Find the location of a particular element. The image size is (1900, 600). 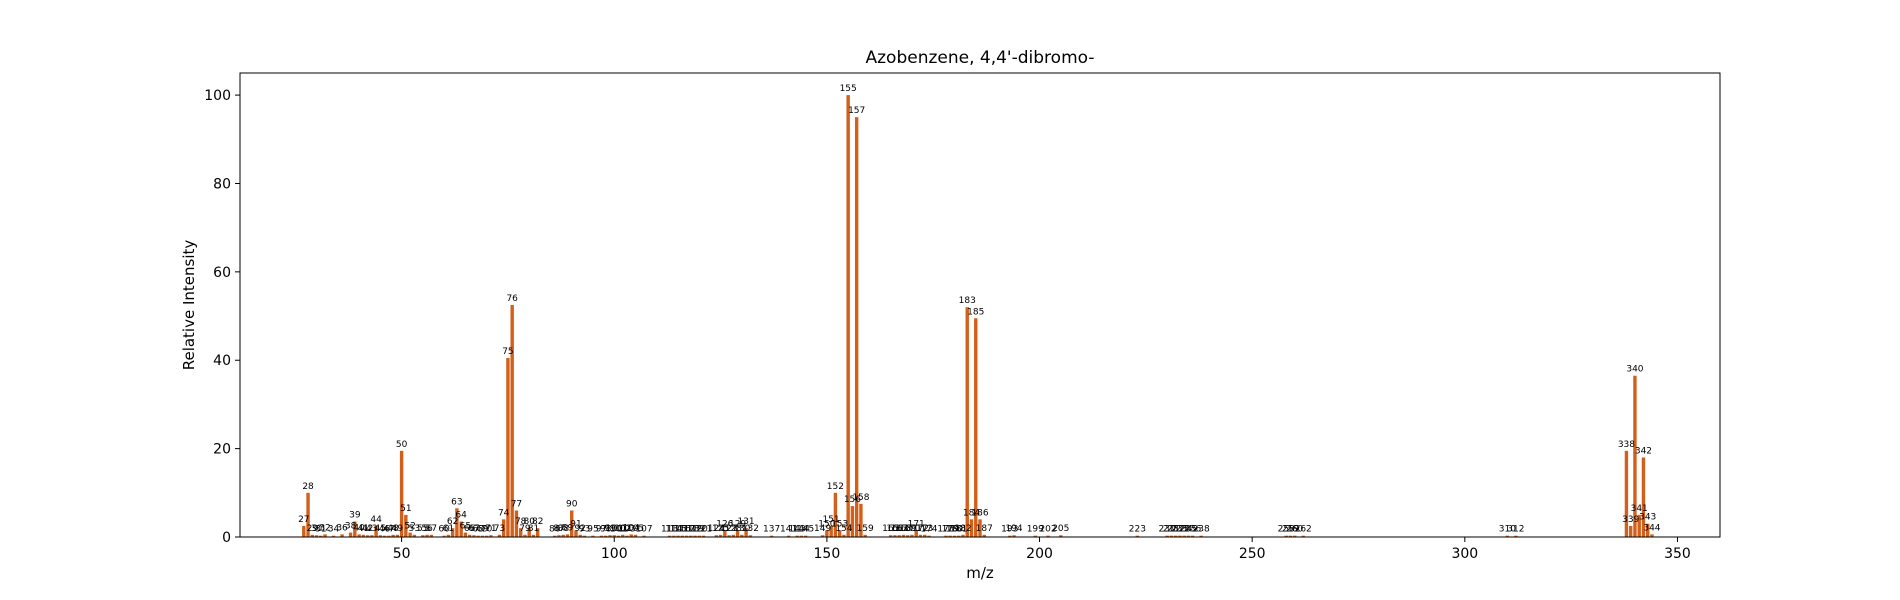

peak-label: 126 is located at coordinates (724, 524).